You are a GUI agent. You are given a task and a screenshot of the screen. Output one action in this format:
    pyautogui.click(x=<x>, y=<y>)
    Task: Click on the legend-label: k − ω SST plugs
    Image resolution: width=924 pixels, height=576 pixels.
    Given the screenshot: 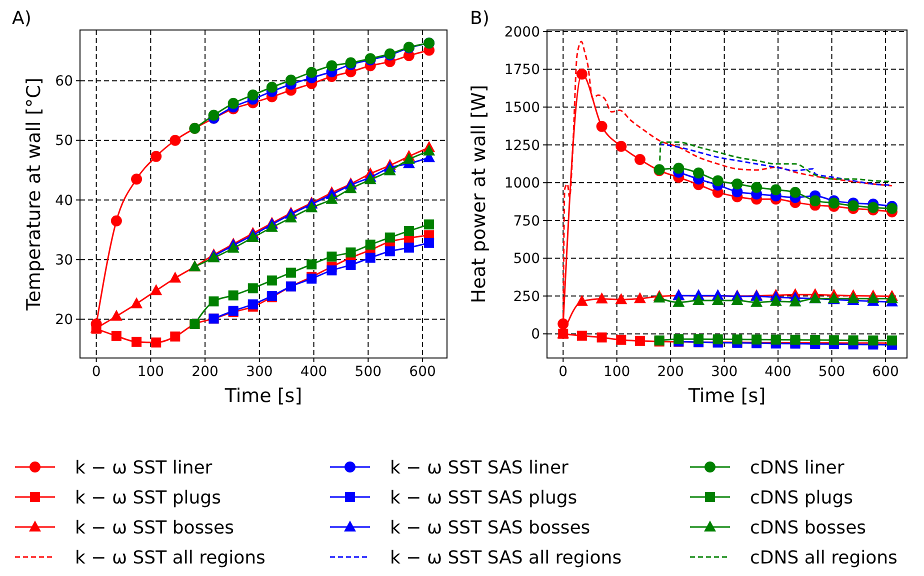 What is the action you would take?
    pyautogui.click(x=148, y=497)
    